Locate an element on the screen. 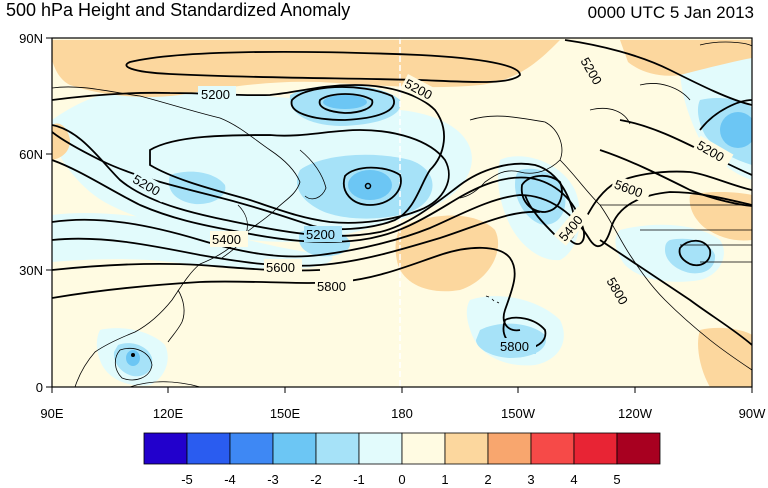 The image size is (768, 488). kamchatka-coastline is located at coordinates (313, 174).